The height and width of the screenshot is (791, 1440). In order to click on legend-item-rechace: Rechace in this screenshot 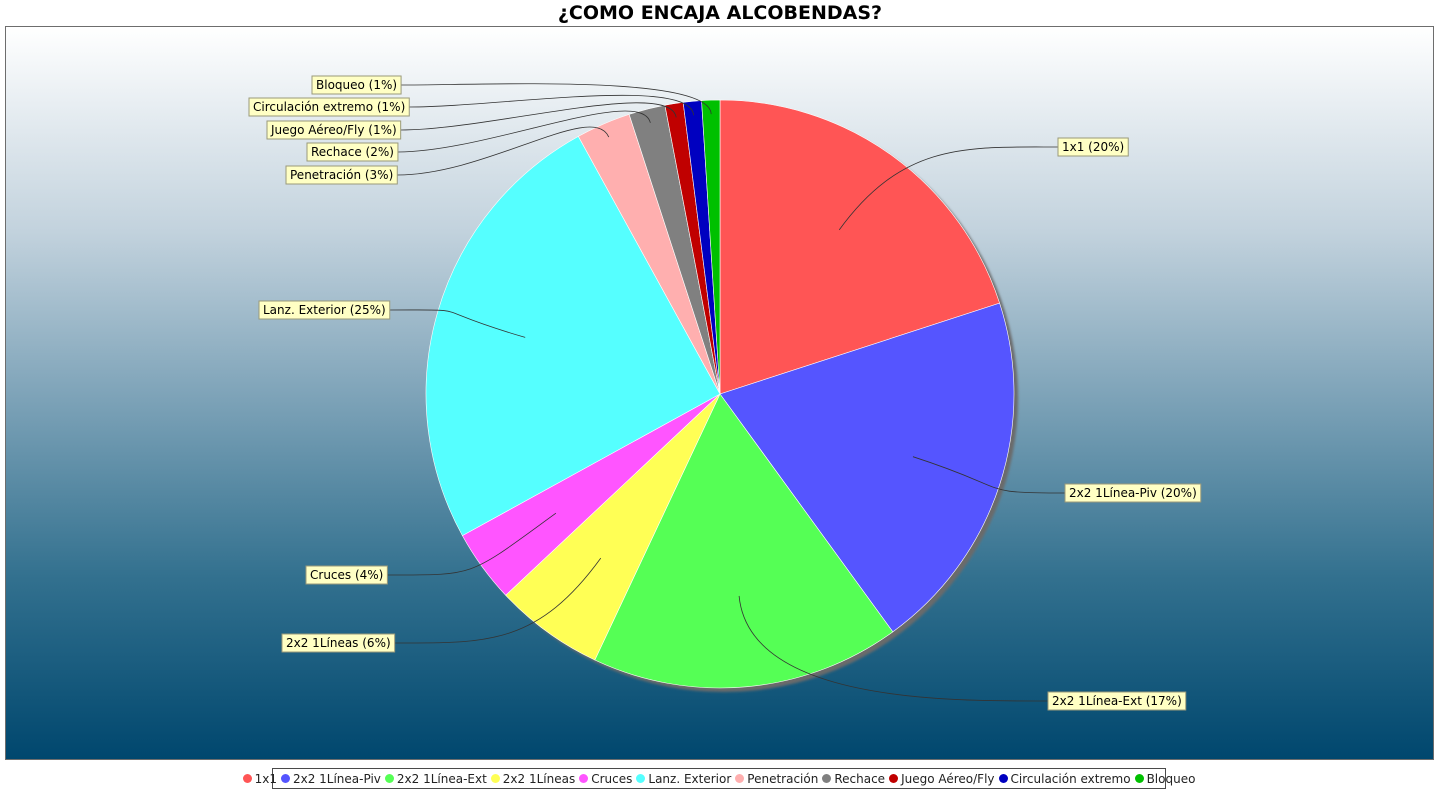, I will do `click(853, 779)`.